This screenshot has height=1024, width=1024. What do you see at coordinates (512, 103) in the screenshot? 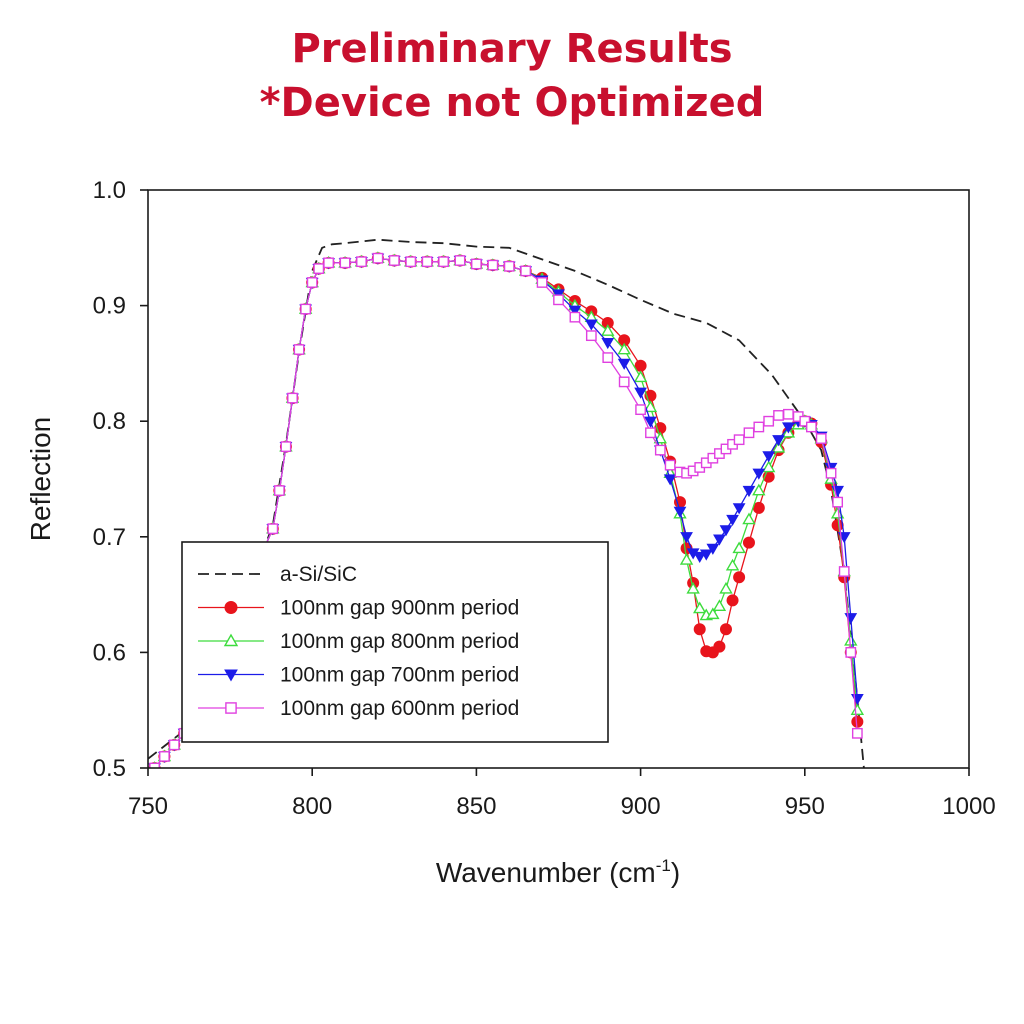
I see `chart-subtitle: *Device not Optimized` at bounding box center [512, 103].